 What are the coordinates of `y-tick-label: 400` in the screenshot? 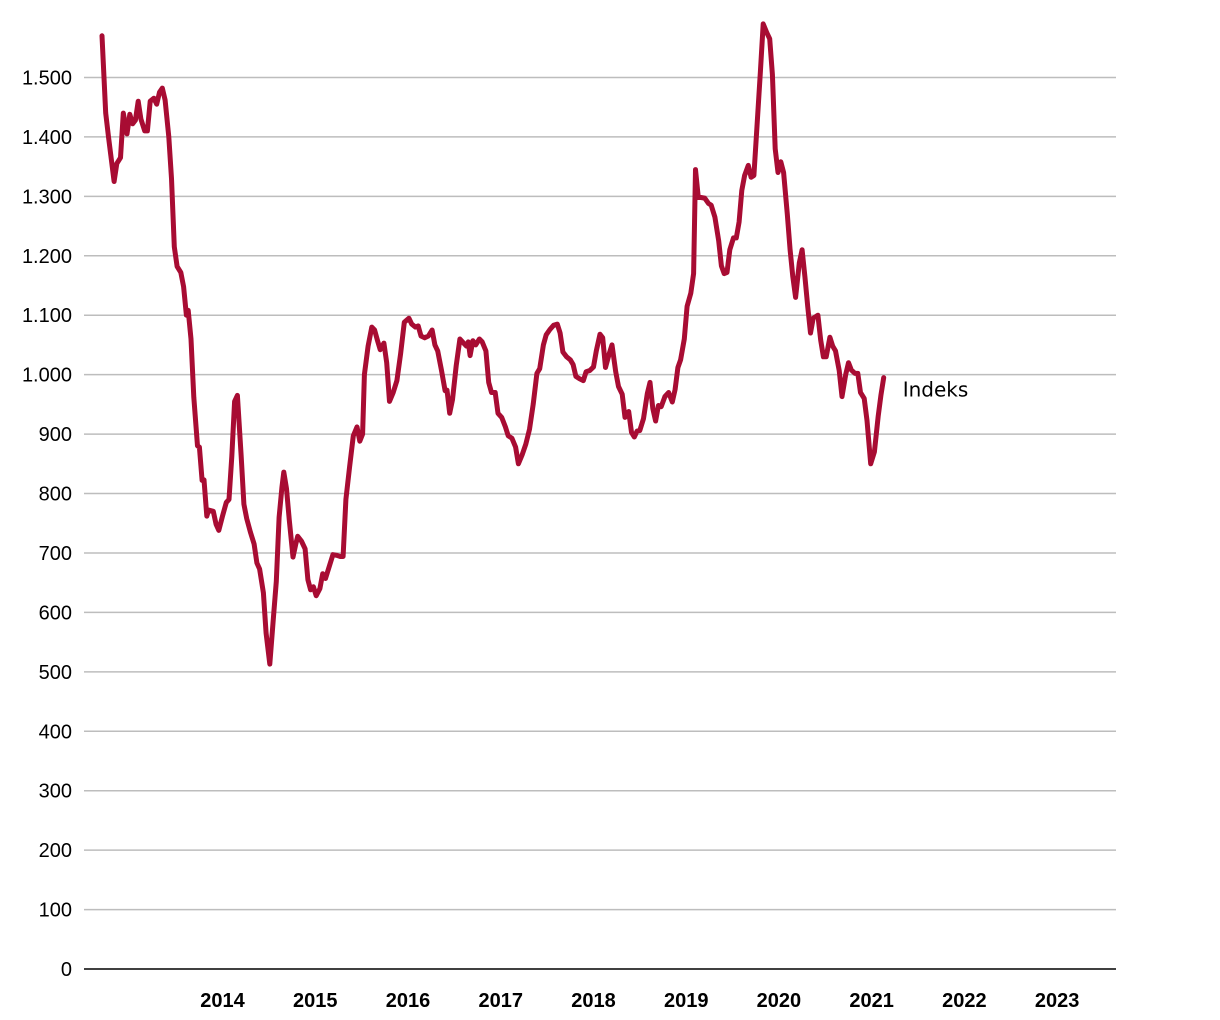 It's located at (55, 732).